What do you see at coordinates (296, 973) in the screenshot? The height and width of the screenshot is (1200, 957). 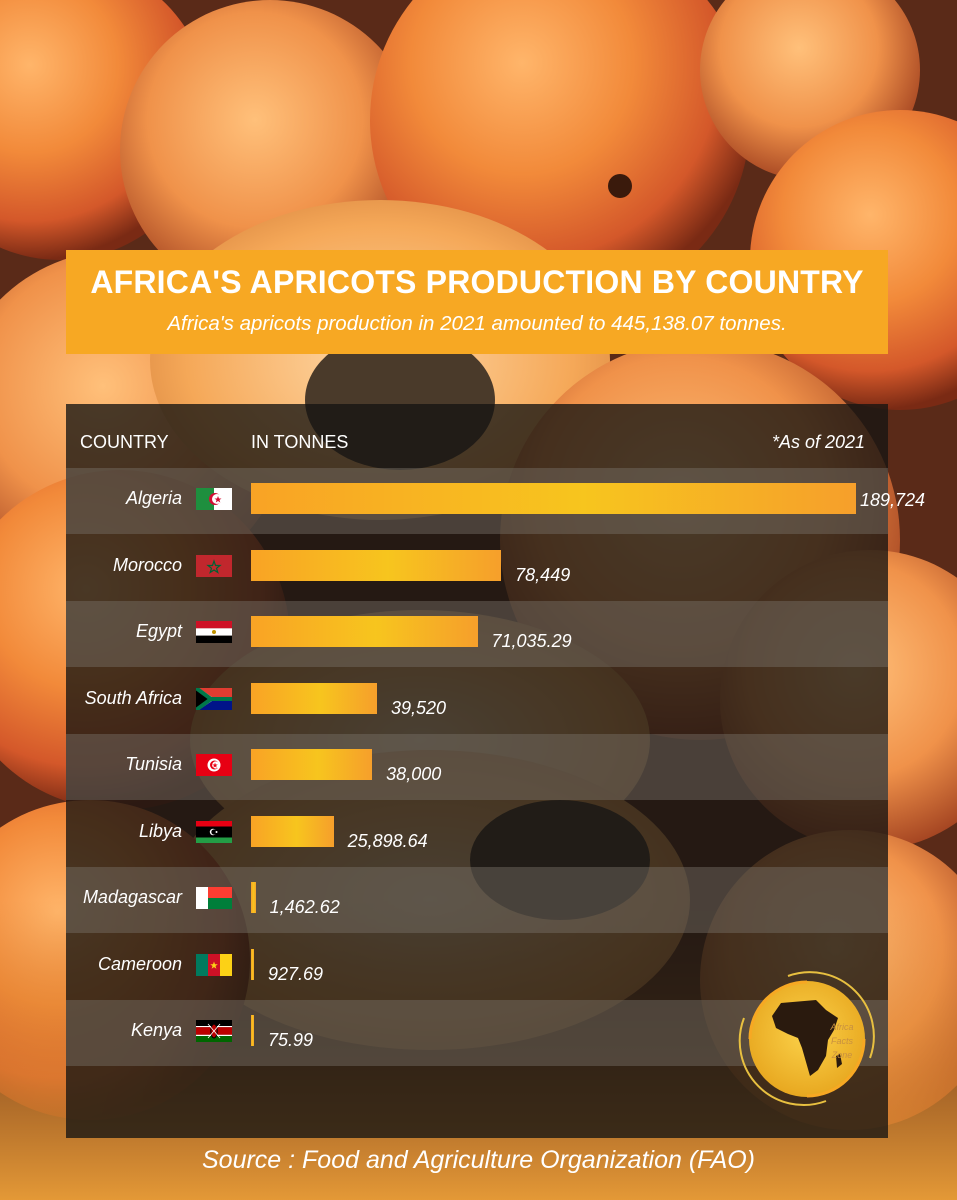 I see `value-label-cameroon: 927.69` at bounding box center [296, 973].